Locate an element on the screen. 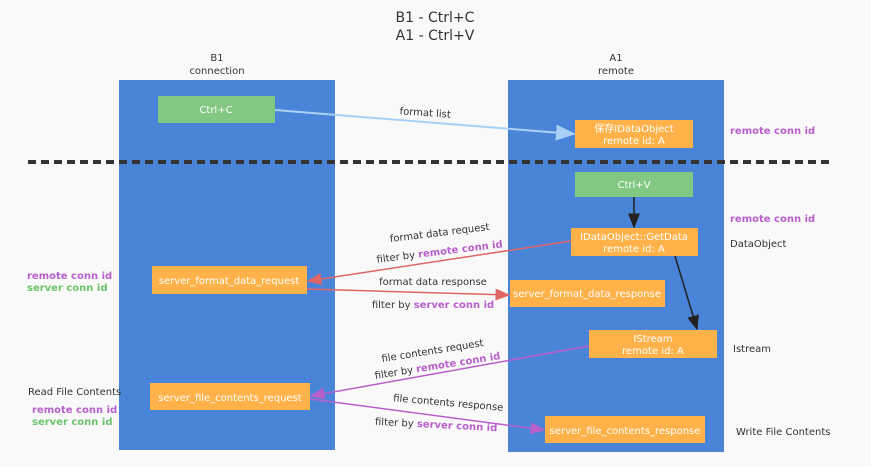  box-save-idataobject: 保存IDataObject remote id: A is located at coordinates (634, 134).